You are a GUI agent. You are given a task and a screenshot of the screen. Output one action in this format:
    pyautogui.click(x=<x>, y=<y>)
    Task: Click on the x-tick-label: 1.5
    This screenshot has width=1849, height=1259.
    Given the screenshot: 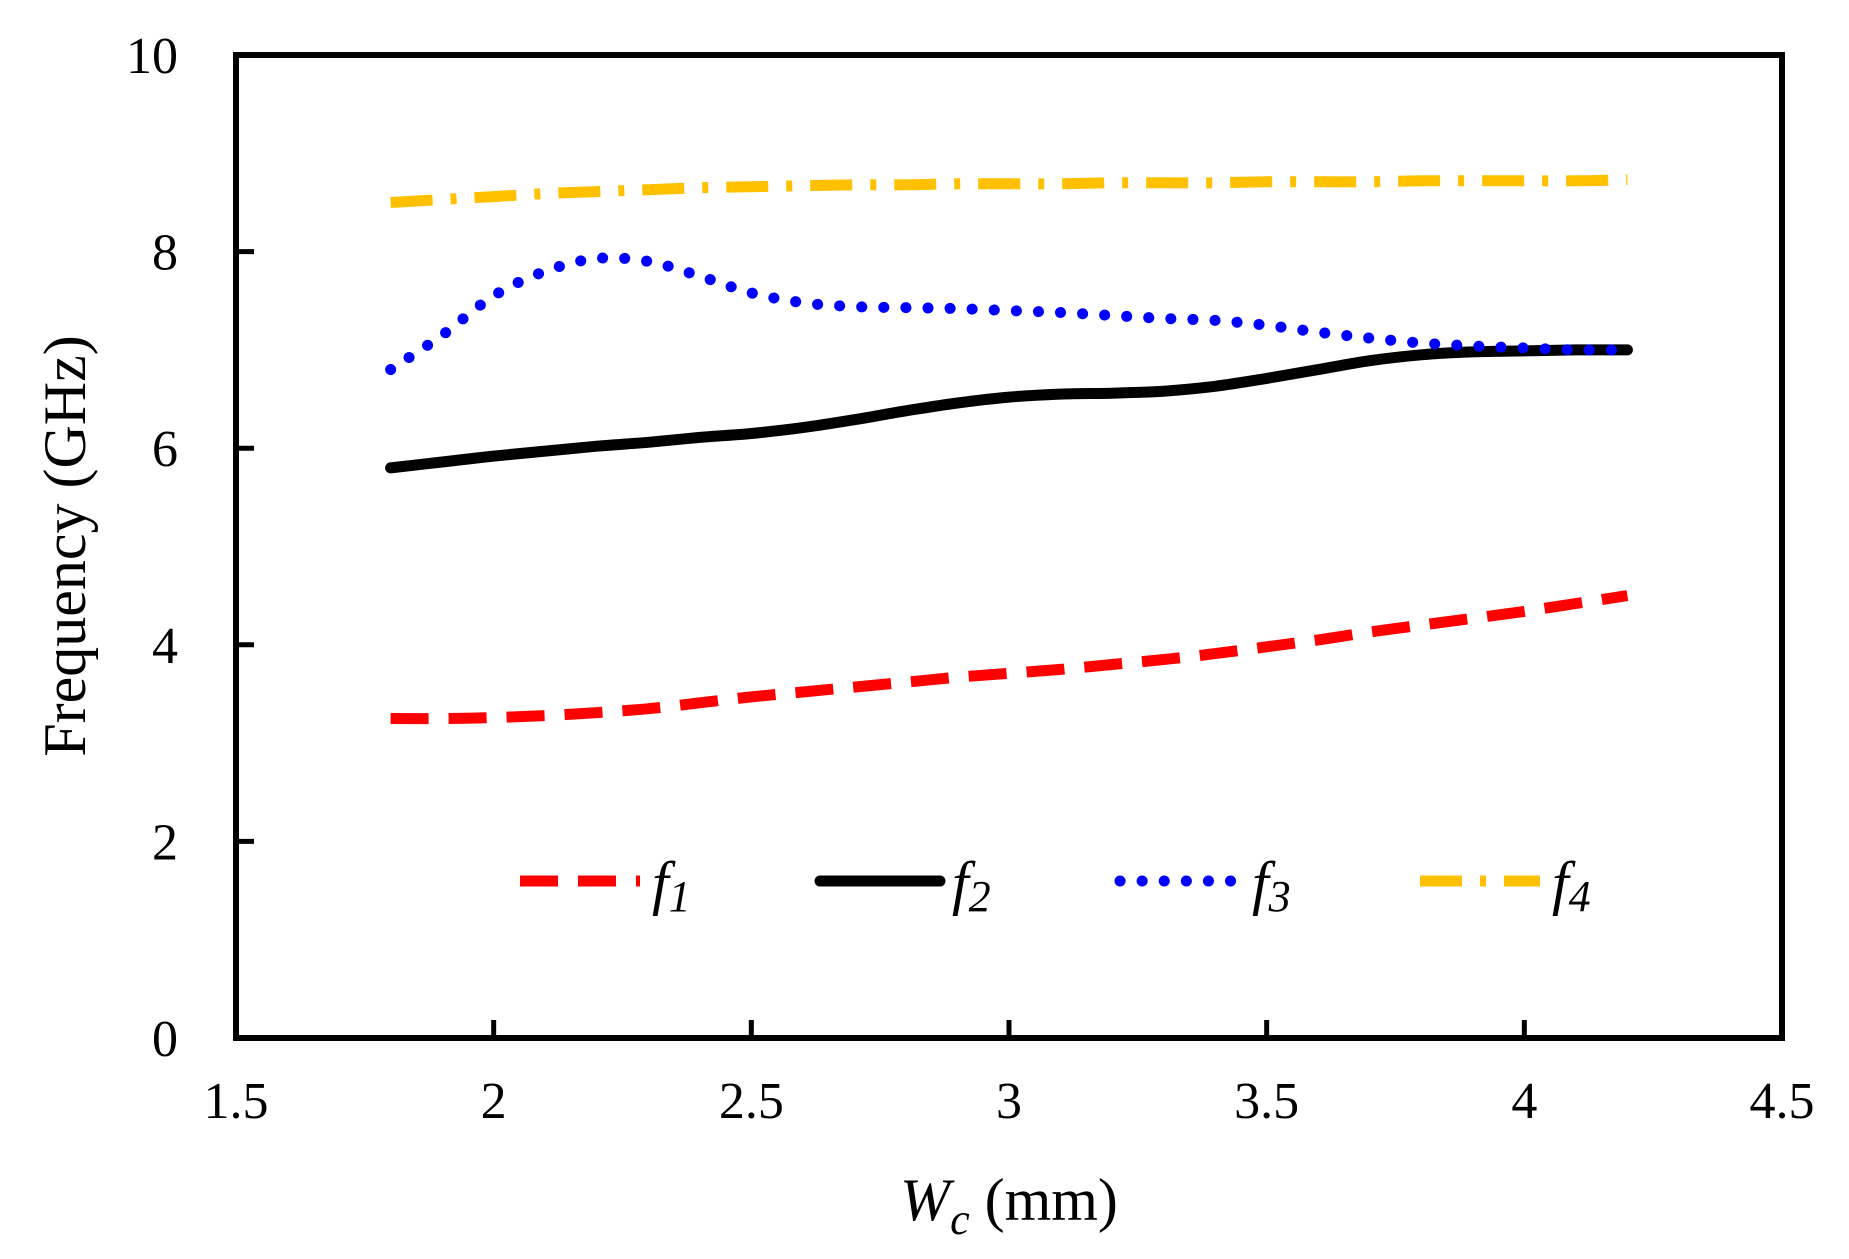 What is the action you would take?
    pyautogui.click(x=236, y=1101)
    